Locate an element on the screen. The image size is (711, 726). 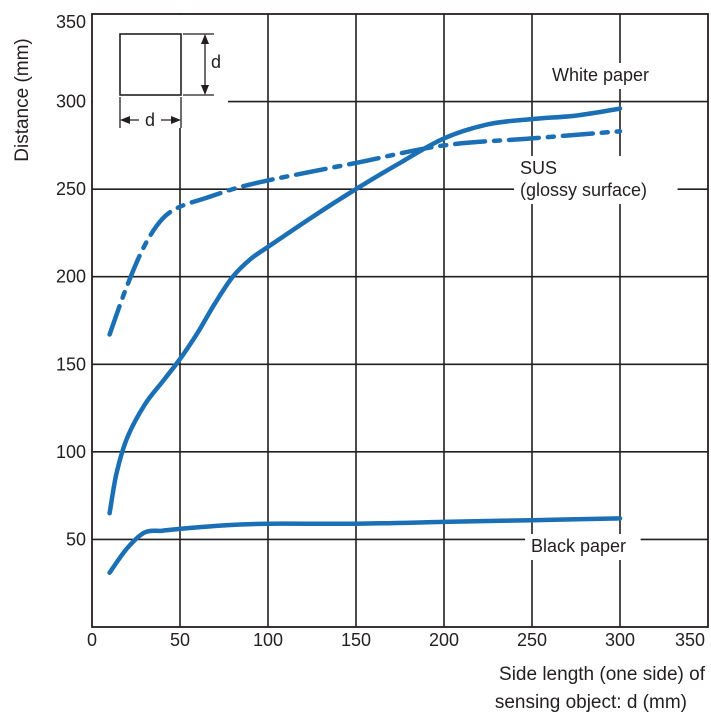
x-axis-title-line2: sensing object: d (mm) is located at coordinates (591, 702).